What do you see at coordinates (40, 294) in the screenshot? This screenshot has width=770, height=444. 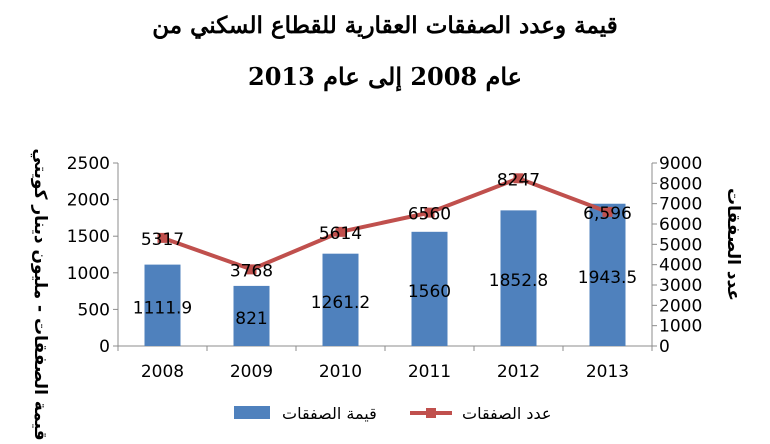 I see `left-axis-title: قيمة الصفقات - مليون دينار كويتي` at bounding box center [40, 294].